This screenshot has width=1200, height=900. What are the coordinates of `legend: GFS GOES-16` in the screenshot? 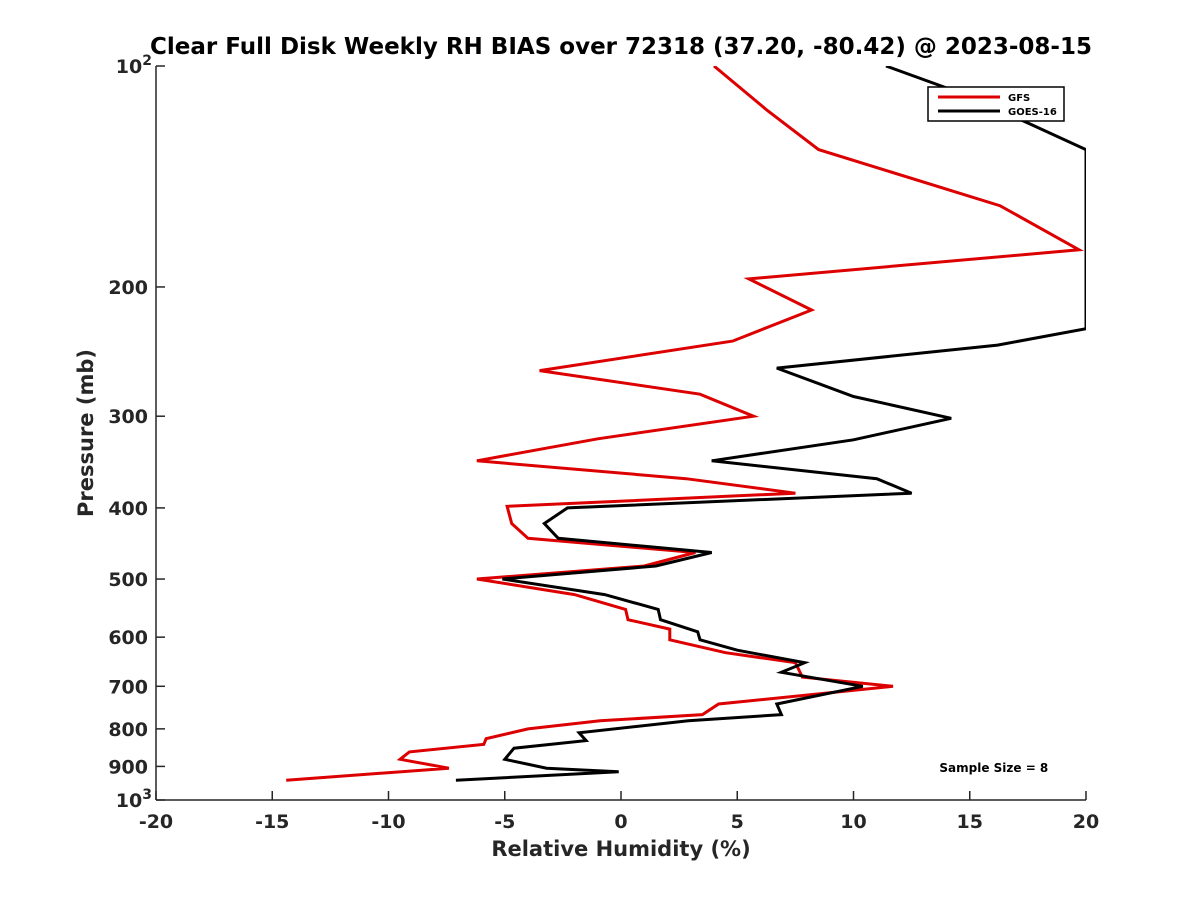 It's located at (996, 104).